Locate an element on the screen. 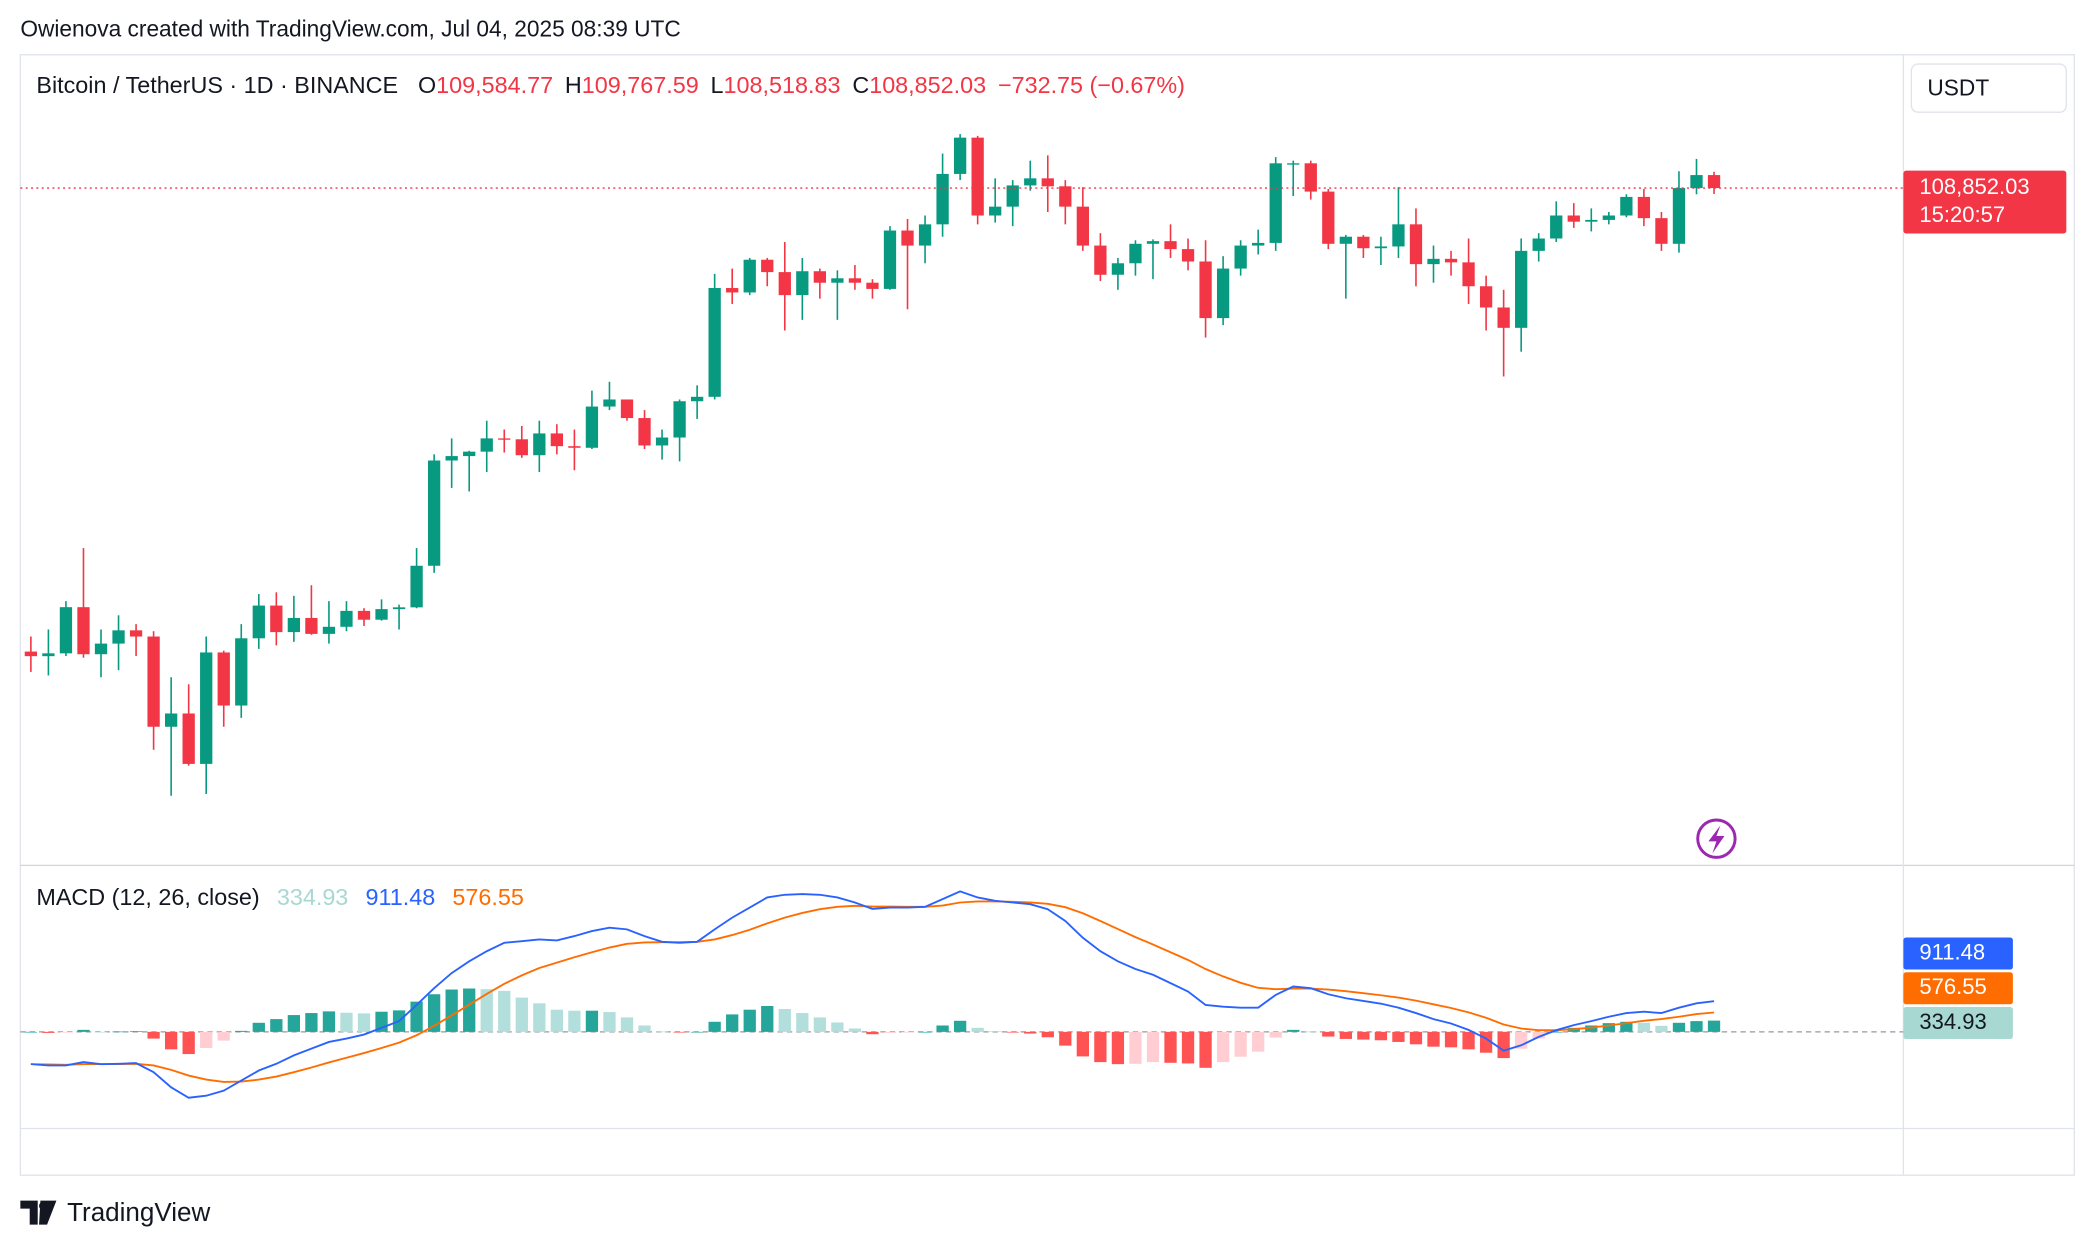  ohlc-value: 109,767.59 is located at coordinates (640, 85).